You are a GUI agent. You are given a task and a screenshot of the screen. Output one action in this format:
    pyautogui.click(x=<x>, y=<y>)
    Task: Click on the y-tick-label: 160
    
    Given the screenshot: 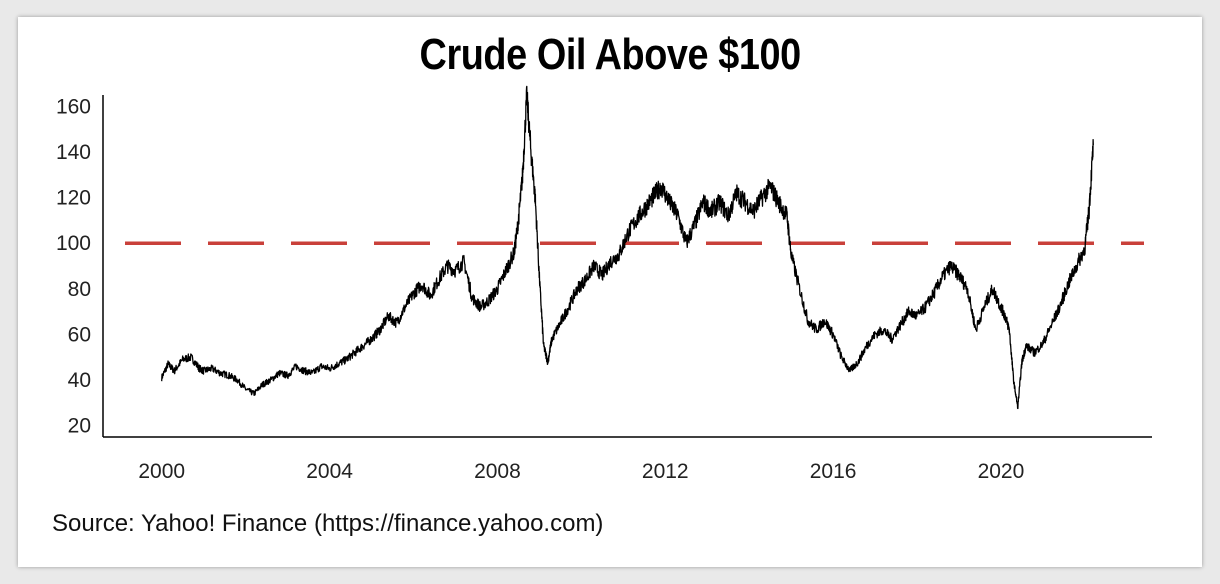 What is the action you would take?
    pyautogui.click(x=73, y=106)
    